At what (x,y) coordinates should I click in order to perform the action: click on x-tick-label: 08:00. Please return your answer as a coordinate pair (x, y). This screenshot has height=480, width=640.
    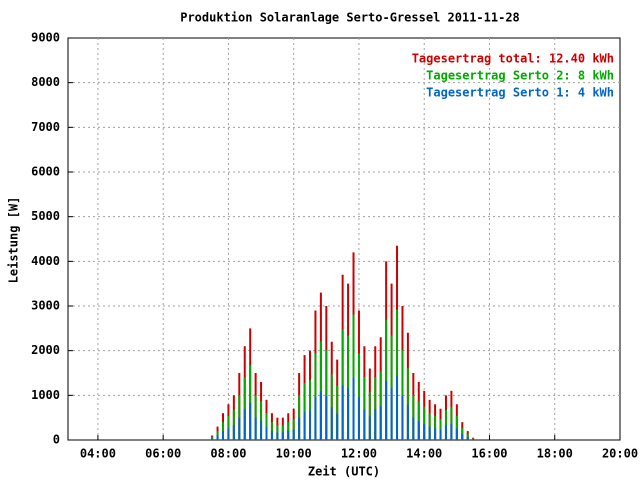
    Looking at the image, I should click on (228, 454).